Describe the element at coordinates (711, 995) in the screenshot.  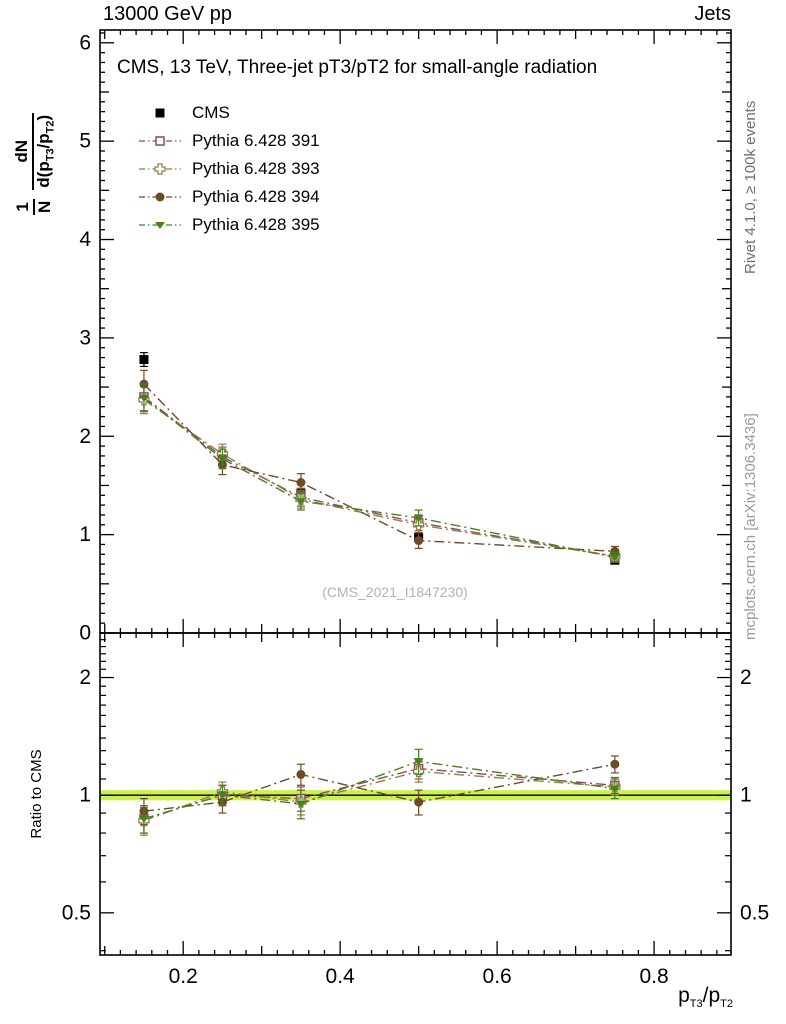
I see `xlabel-p2: /p` at that location.